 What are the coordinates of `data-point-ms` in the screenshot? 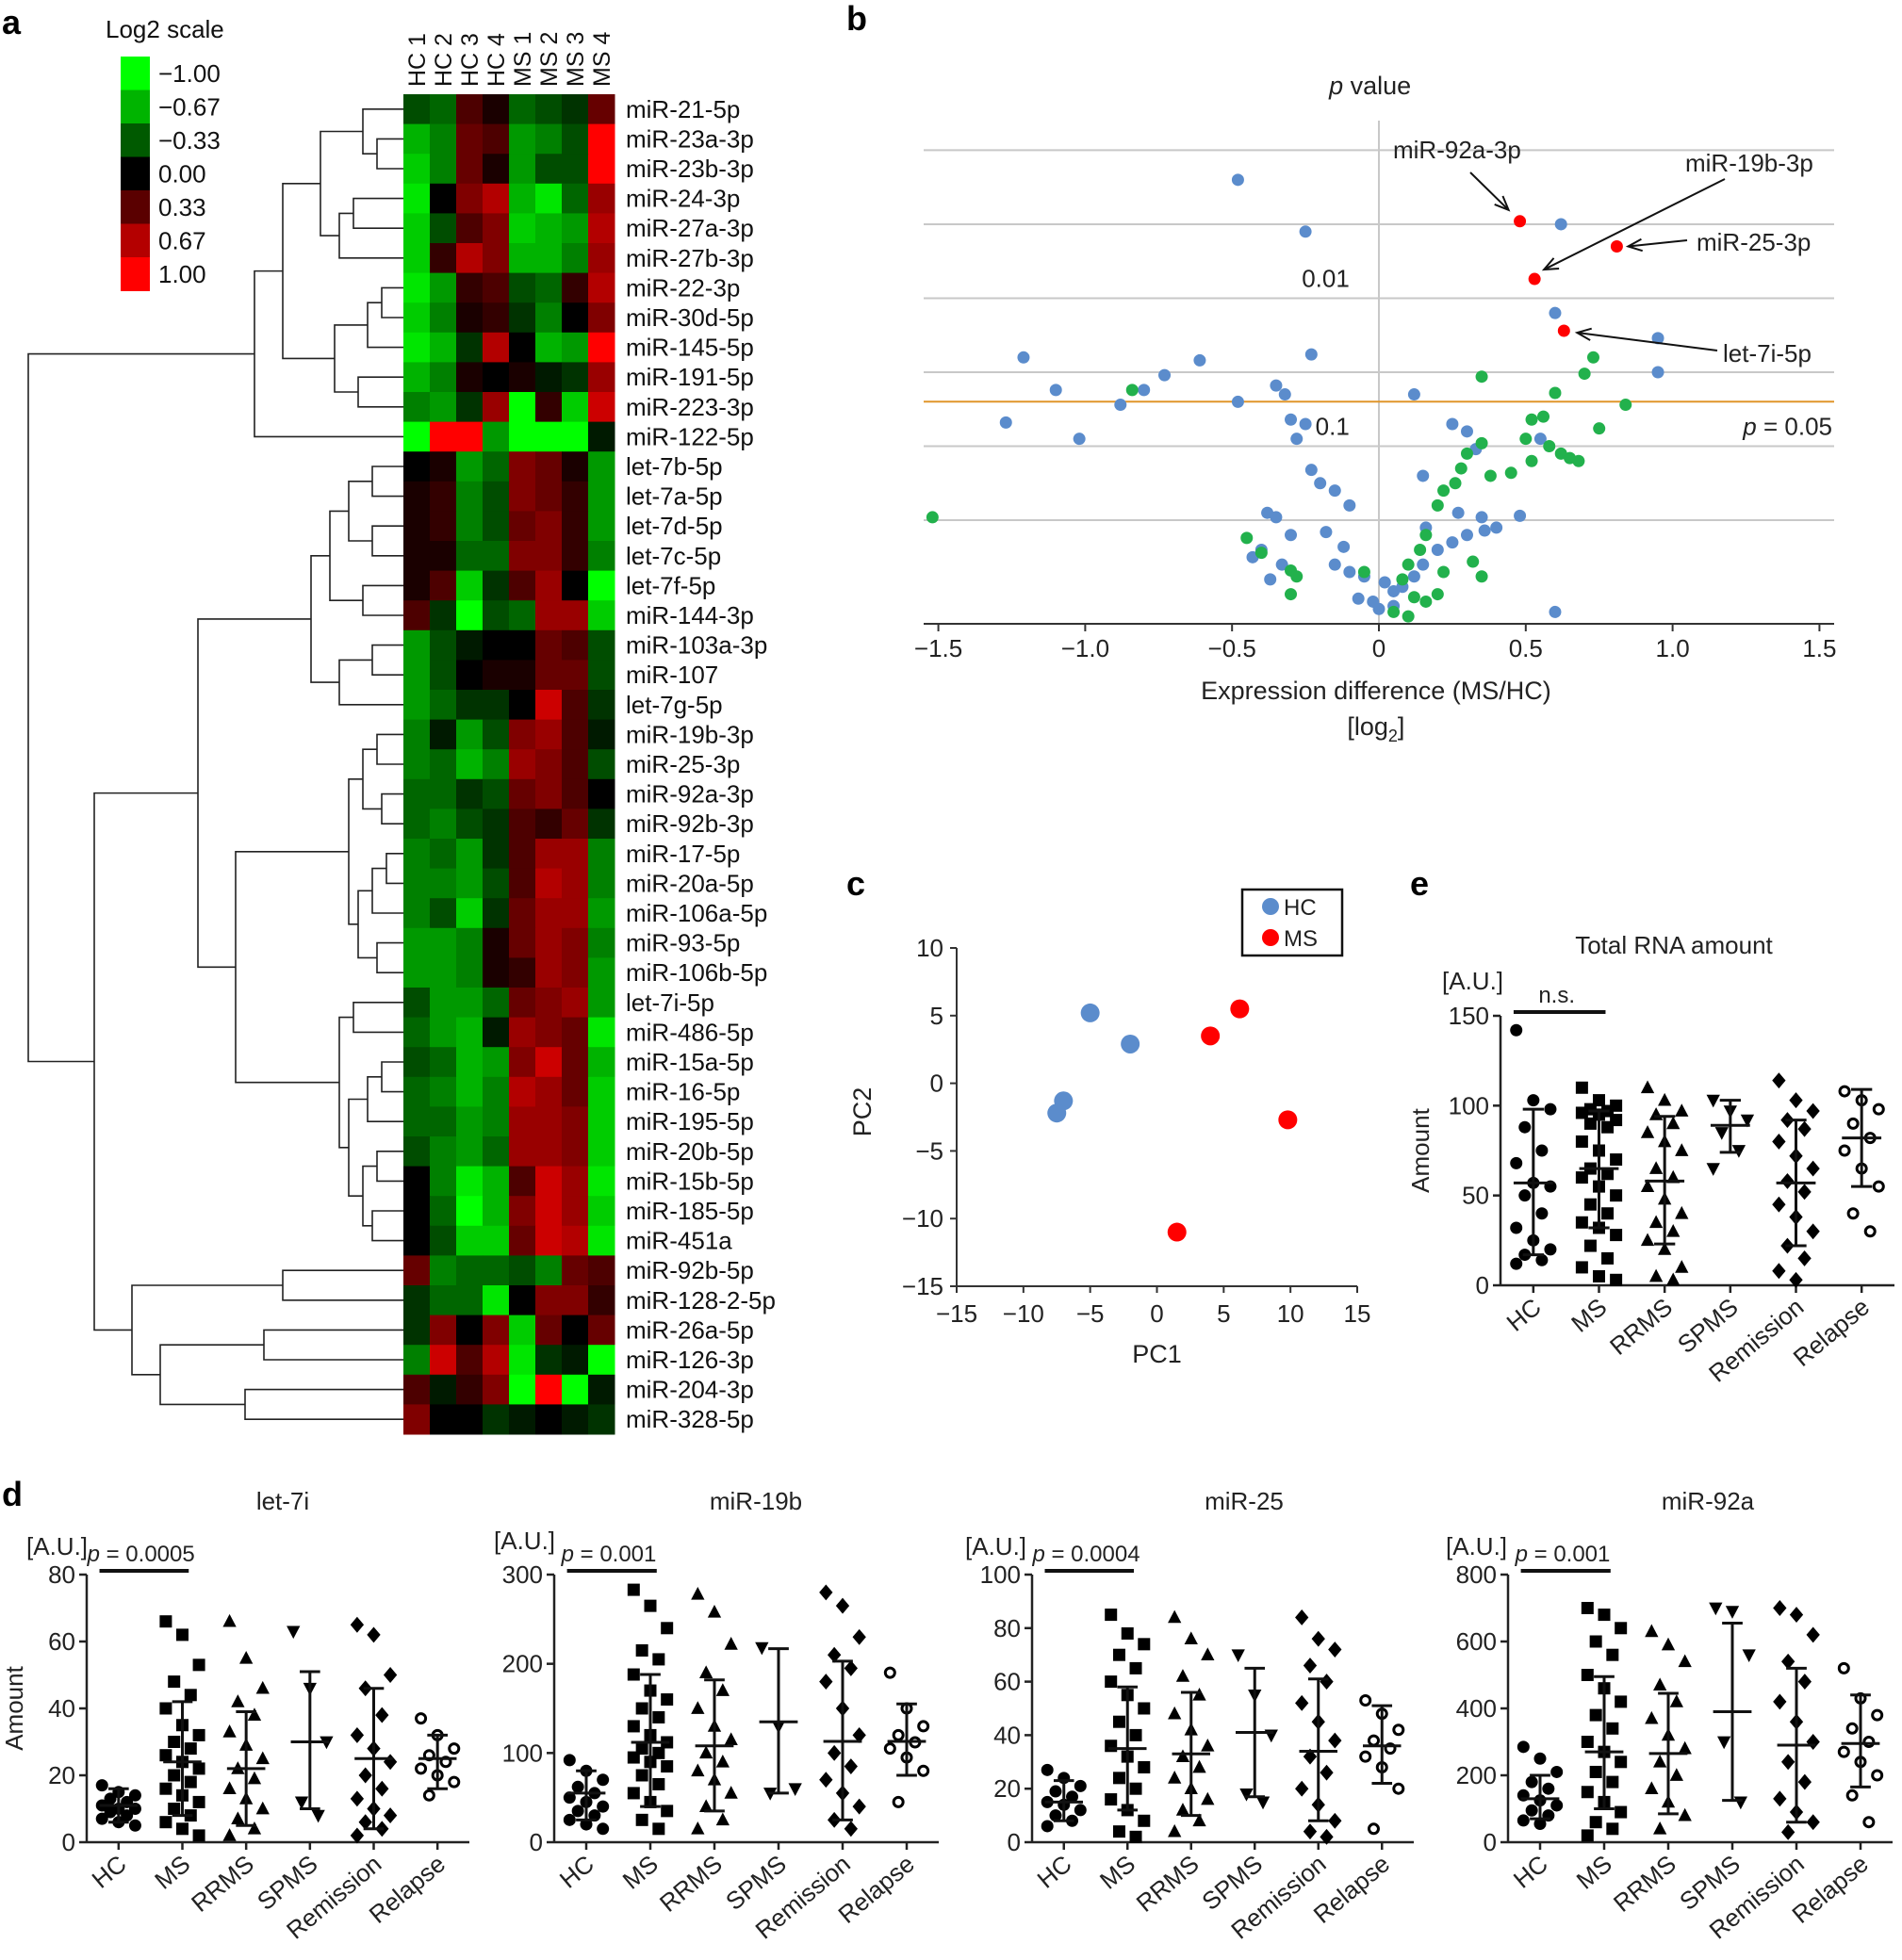 It's located at (1288, 1120).